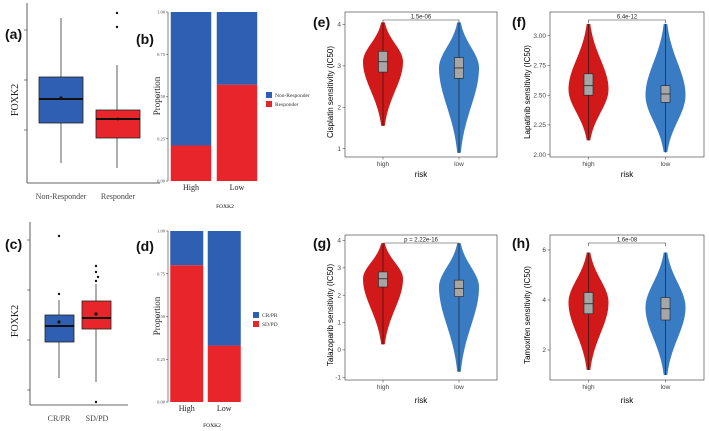  Describe the element at coordinates (287, 105) in the screenshot. I see `panel-b-legend-label-1: Responder` at that location.